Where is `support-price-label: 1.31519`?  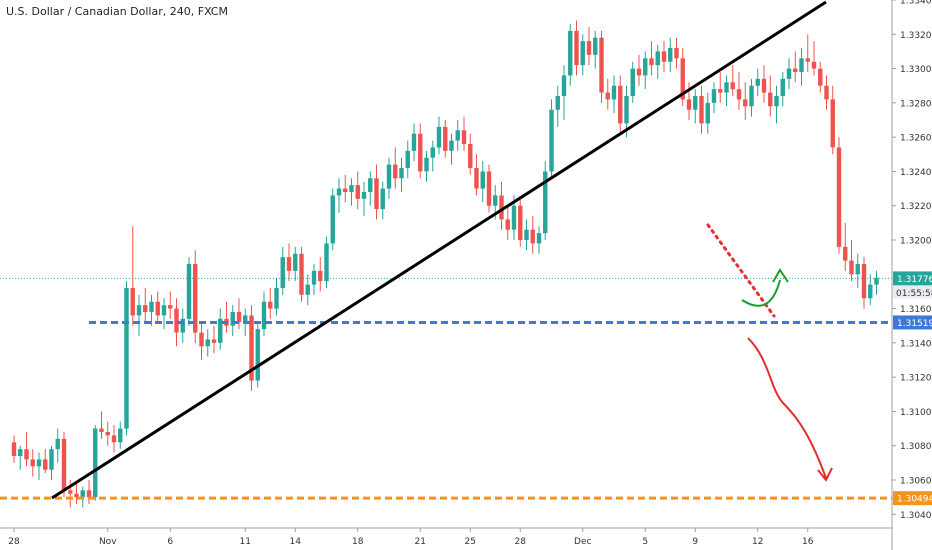 support-price-label: 1.31519 is located at coordinates (914, 324).